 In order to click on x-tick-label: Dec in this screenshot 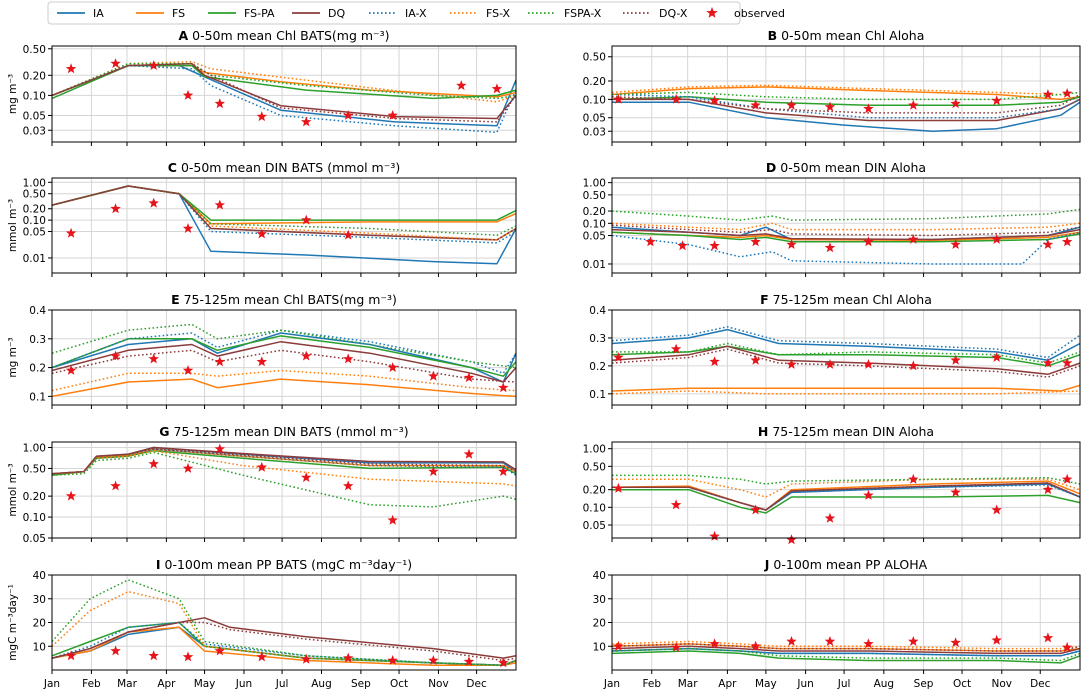, I will do `click(1040, 684)`.